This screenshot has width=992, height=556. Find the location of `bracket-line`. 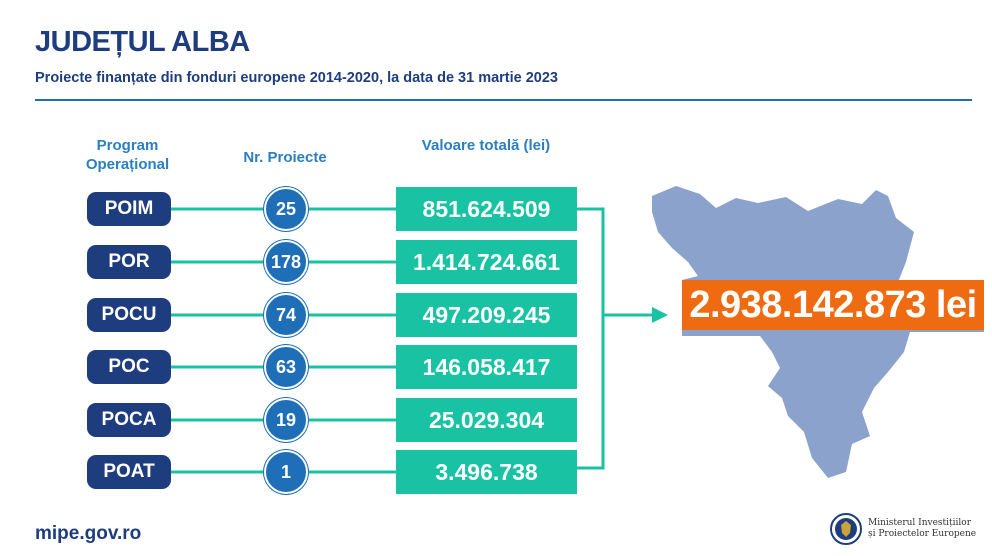

bracket-line is located at coordinates (591, 338).